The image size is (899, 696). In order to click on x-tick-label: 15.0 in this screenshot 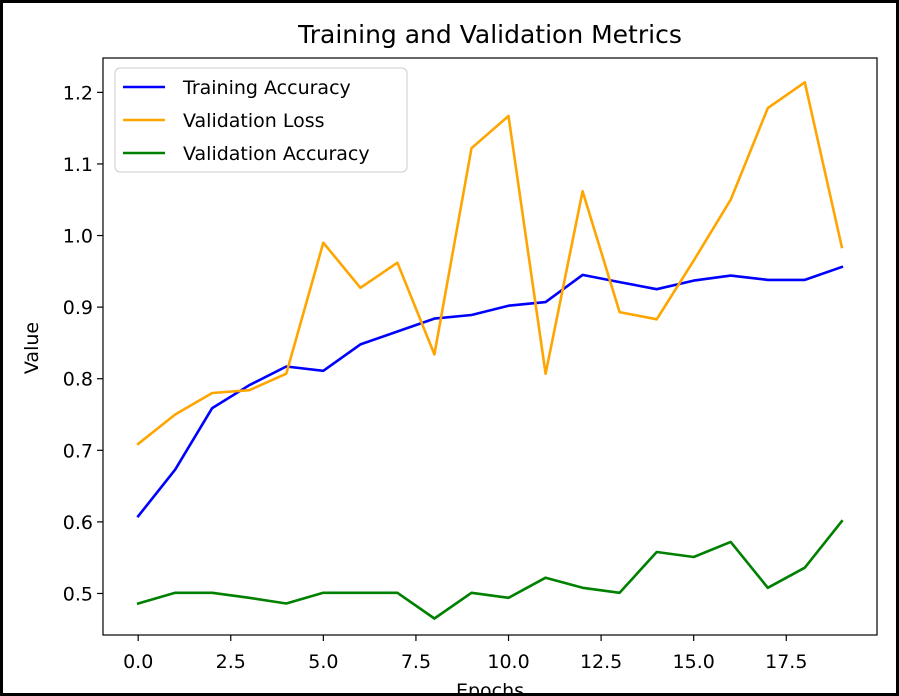, I will do `click(694, 662)`.